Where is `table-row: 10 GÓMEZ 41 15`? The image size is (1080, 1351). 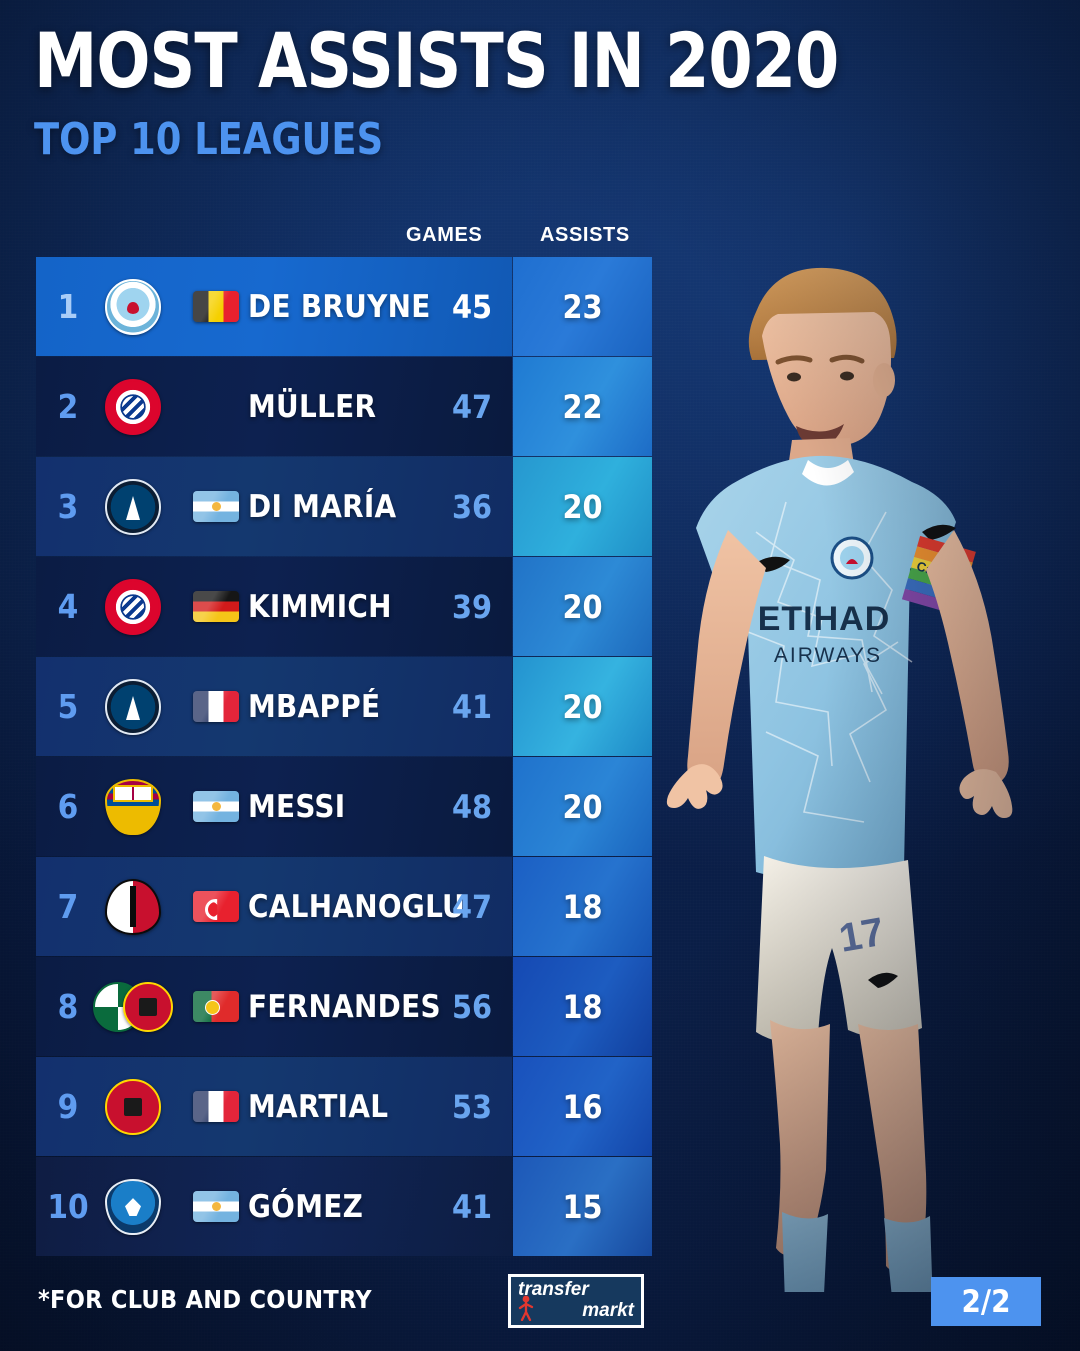
table-row: 10 GÓMEZ 41 15 is located at coordinates (344, 1206).